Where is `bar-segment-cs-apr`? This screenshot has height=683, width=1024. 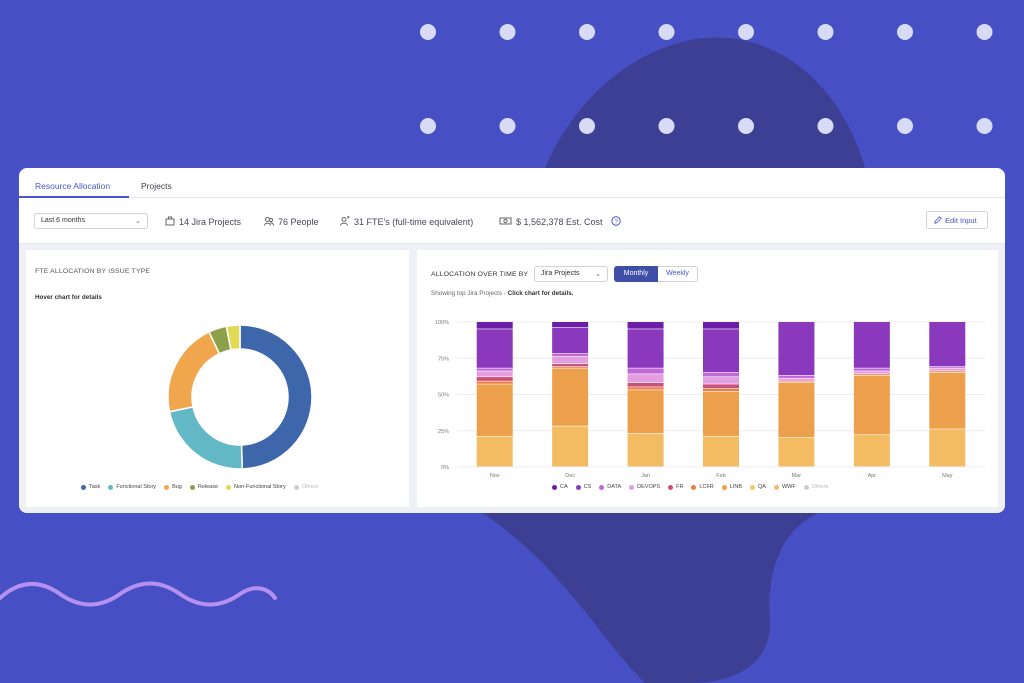 bar-segment-cs-apr is located at coordinates (871, 345).